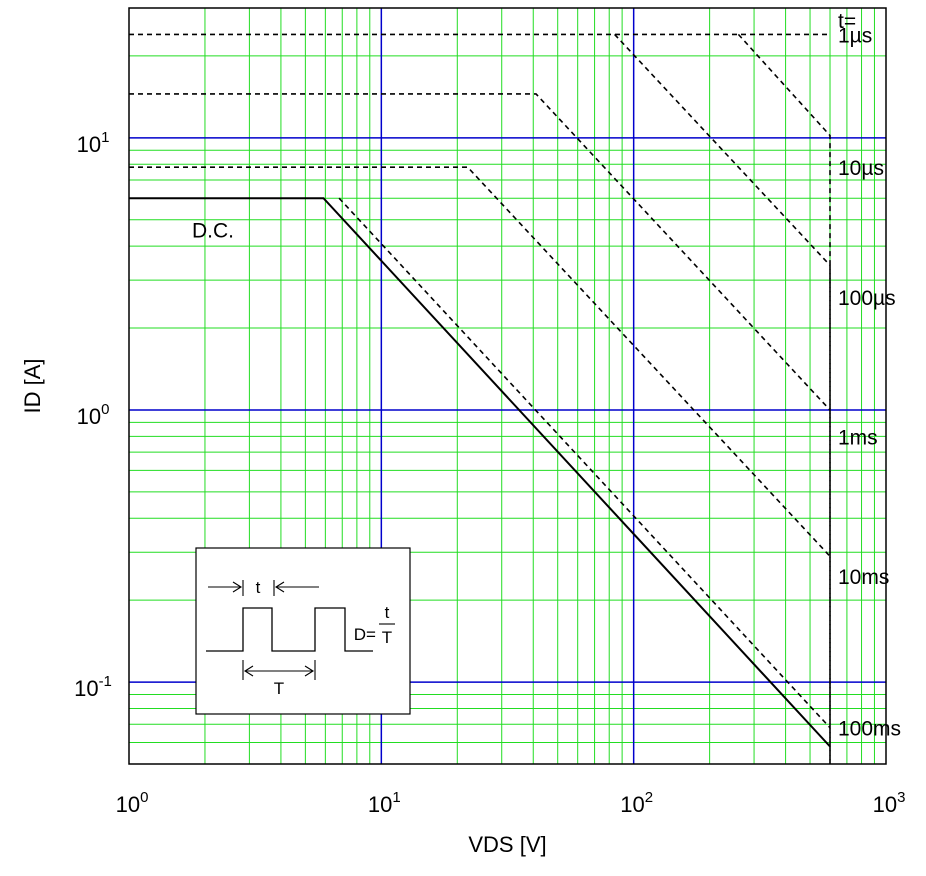  What do you see at coordinates (248, 671) in the screenshot?
I see `T-arrowhead-left` at bounding box center [248, 671].